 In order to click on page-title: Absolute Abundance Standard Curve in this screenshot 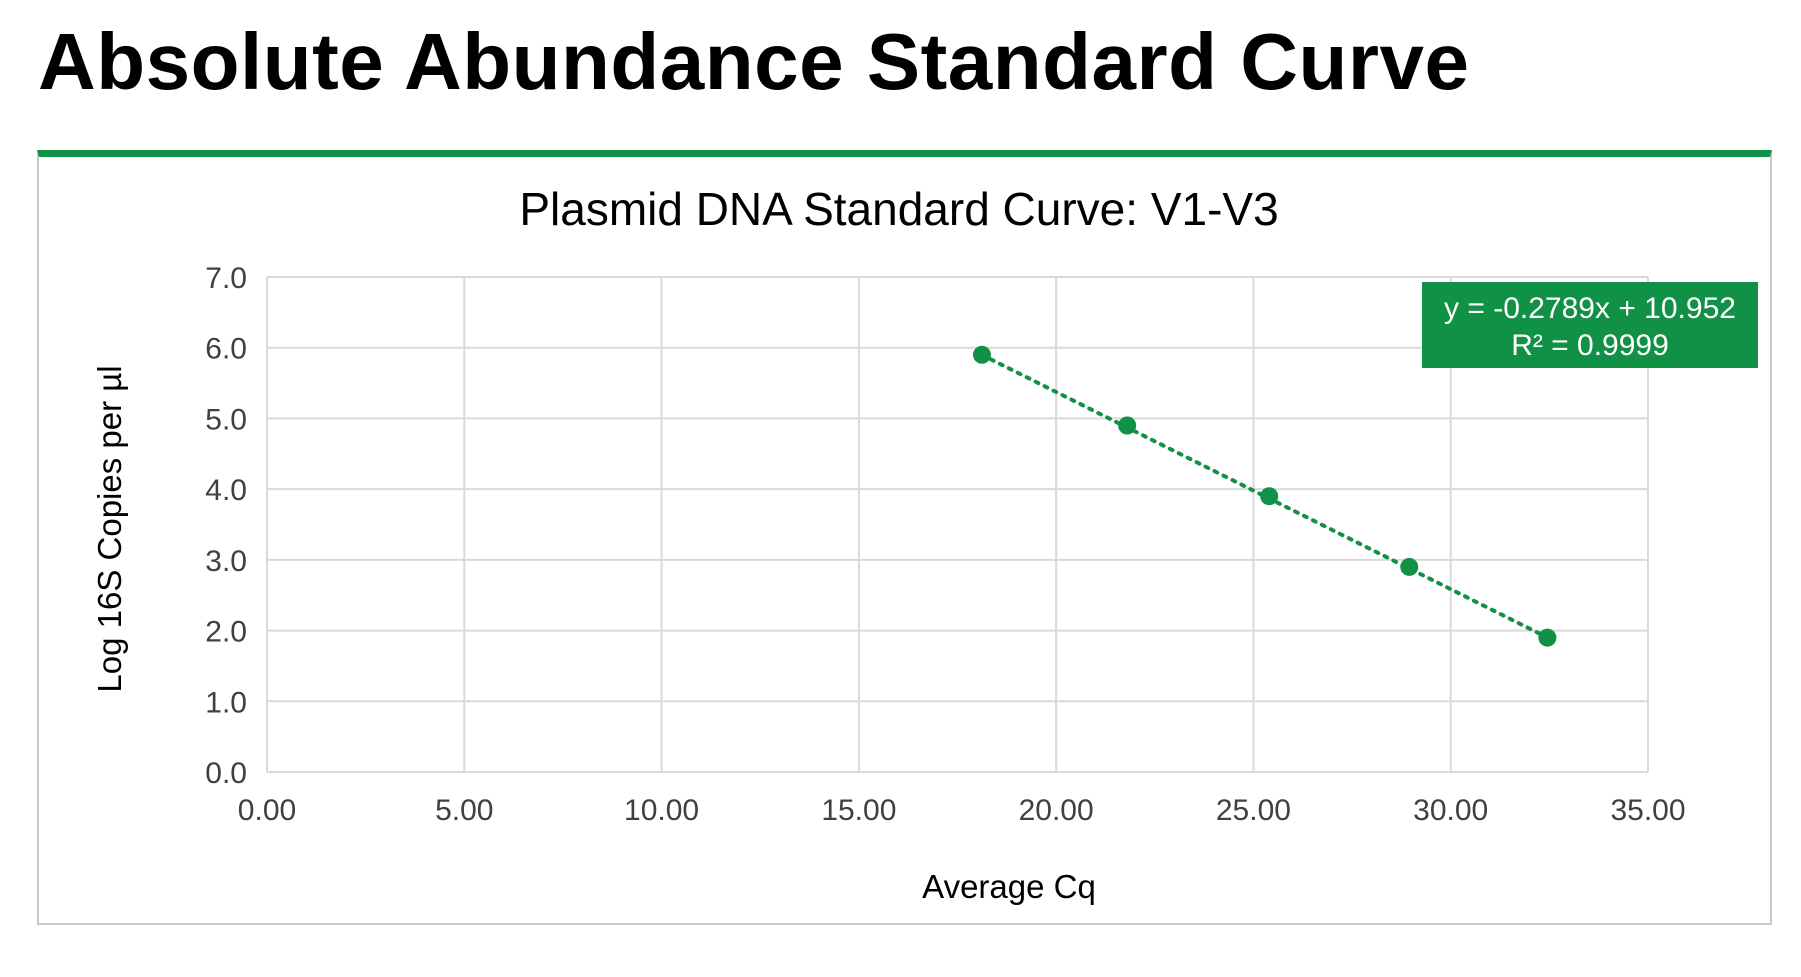, I will do `click(754, 61)`.